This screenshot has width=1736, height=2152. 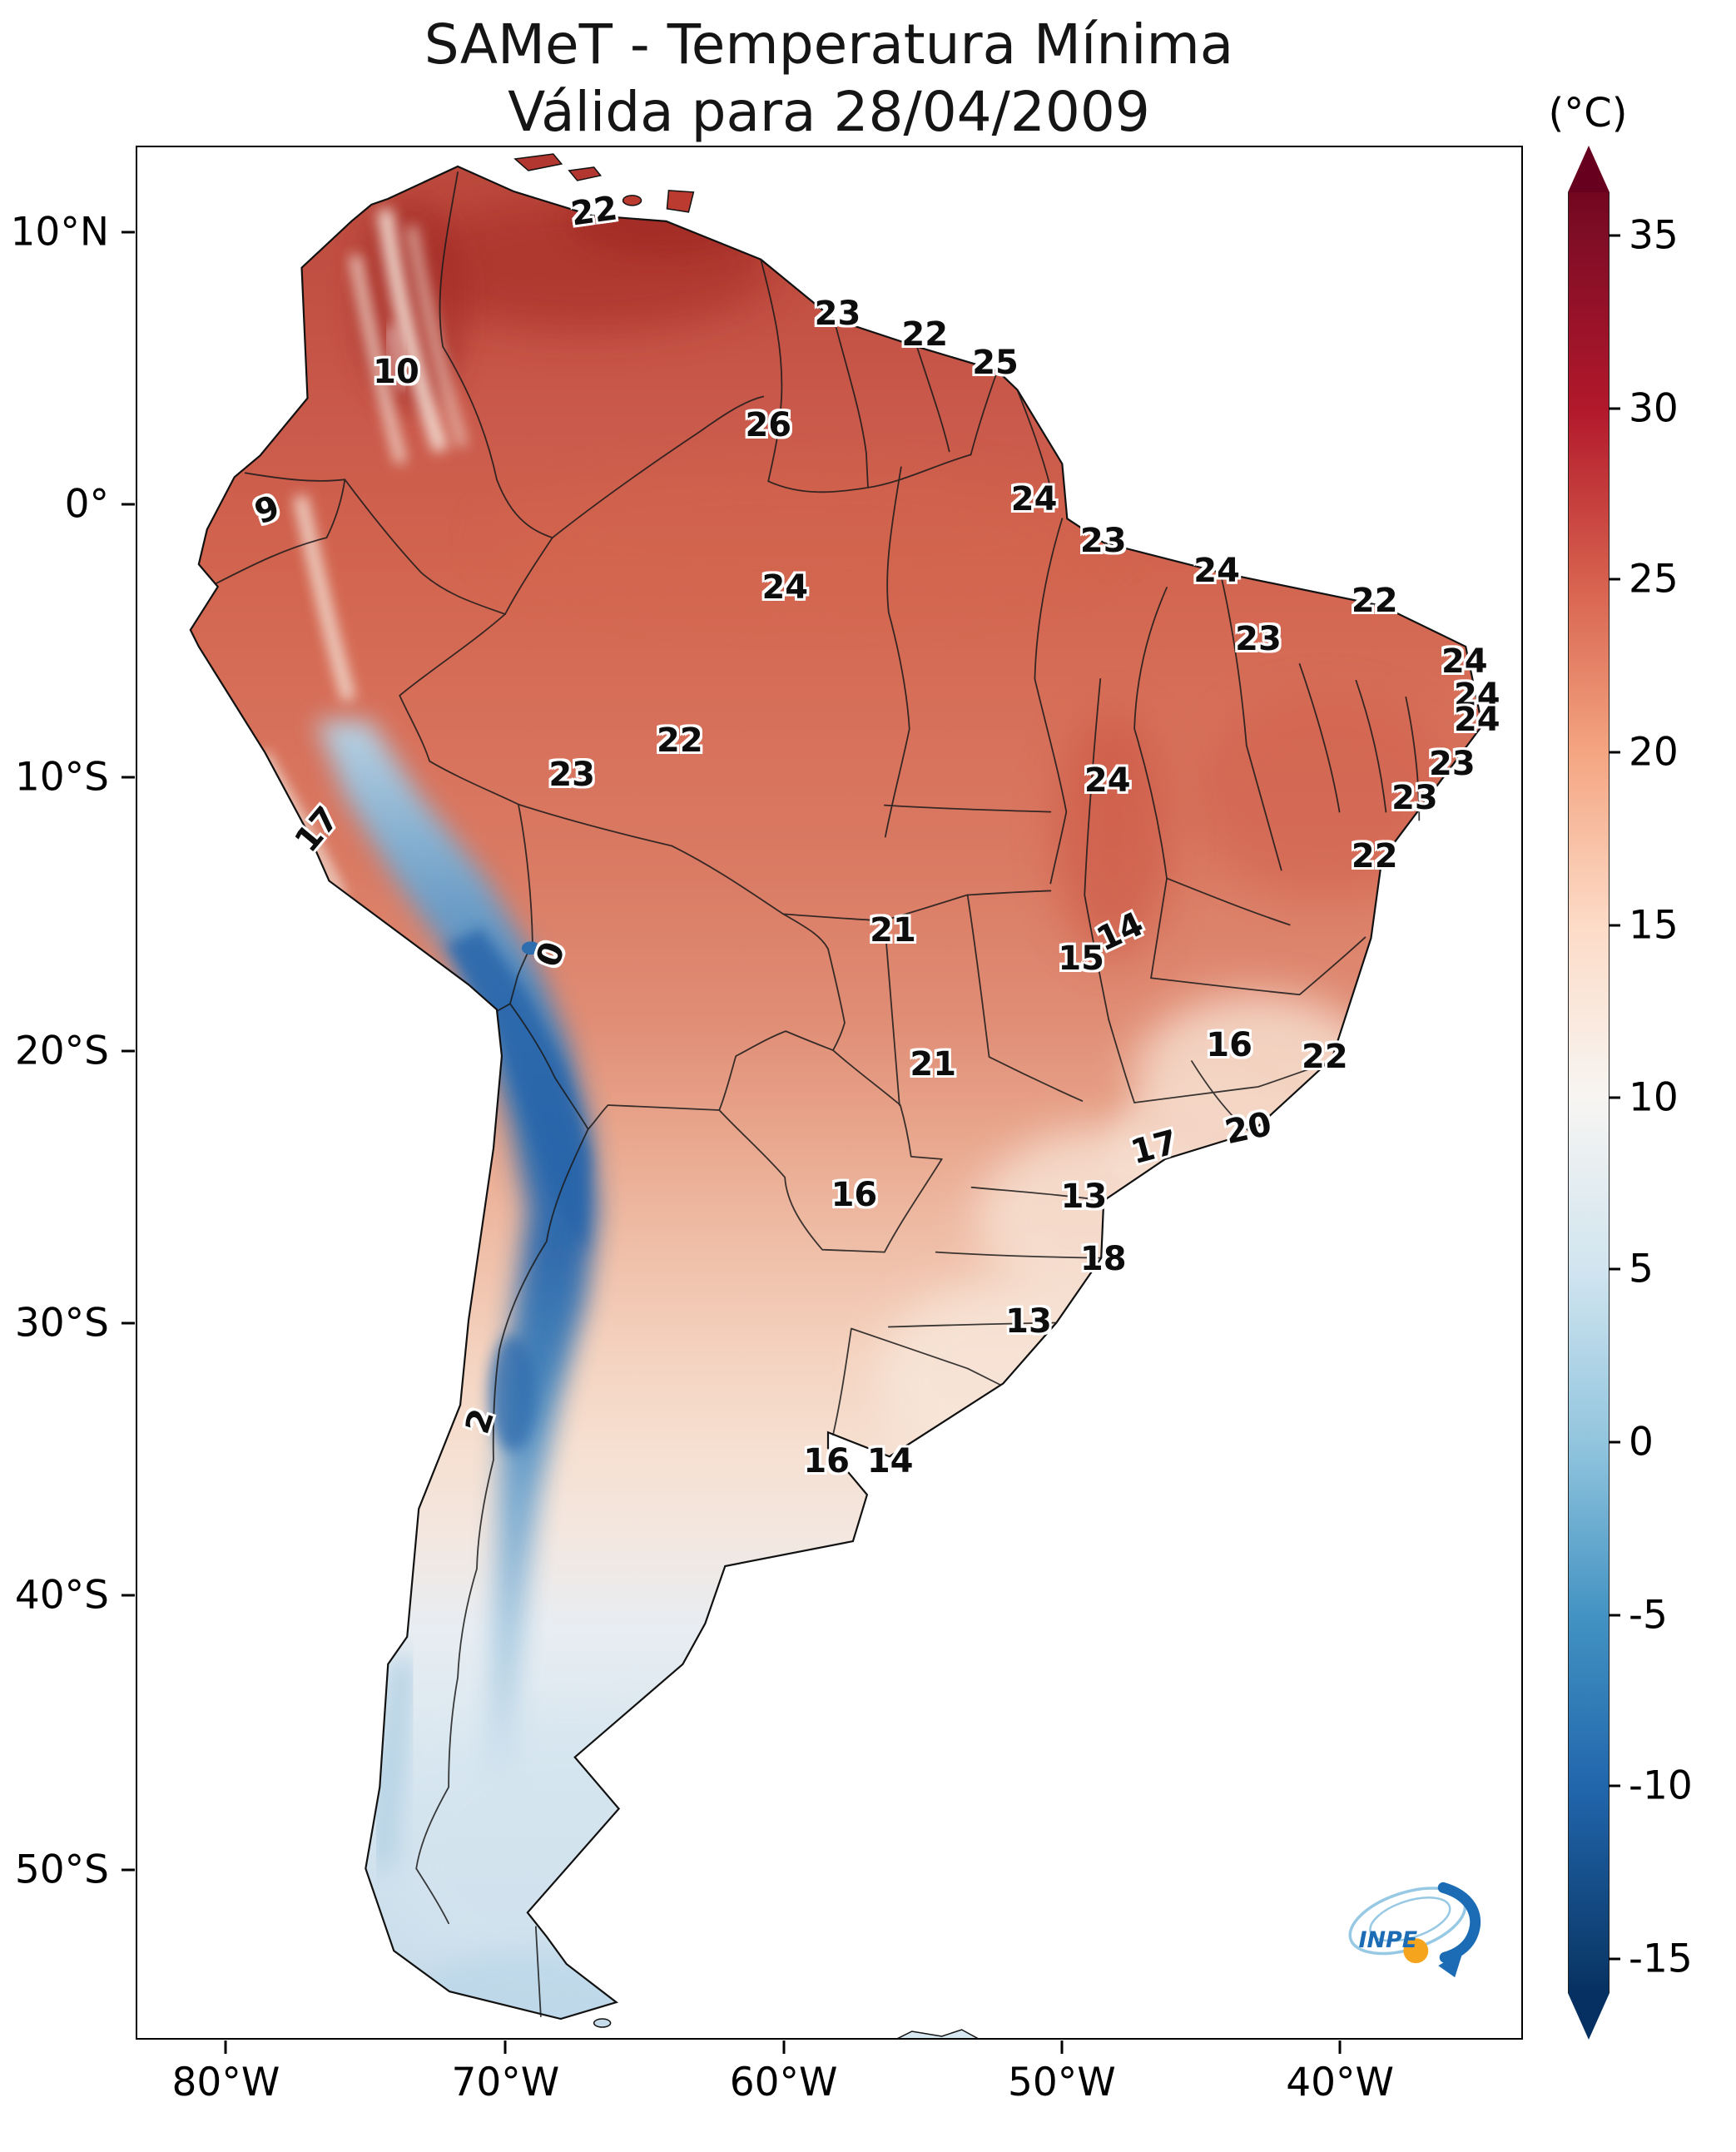 I want to click on lon-tick-label: 80°W, so click(x=226, y=2082).